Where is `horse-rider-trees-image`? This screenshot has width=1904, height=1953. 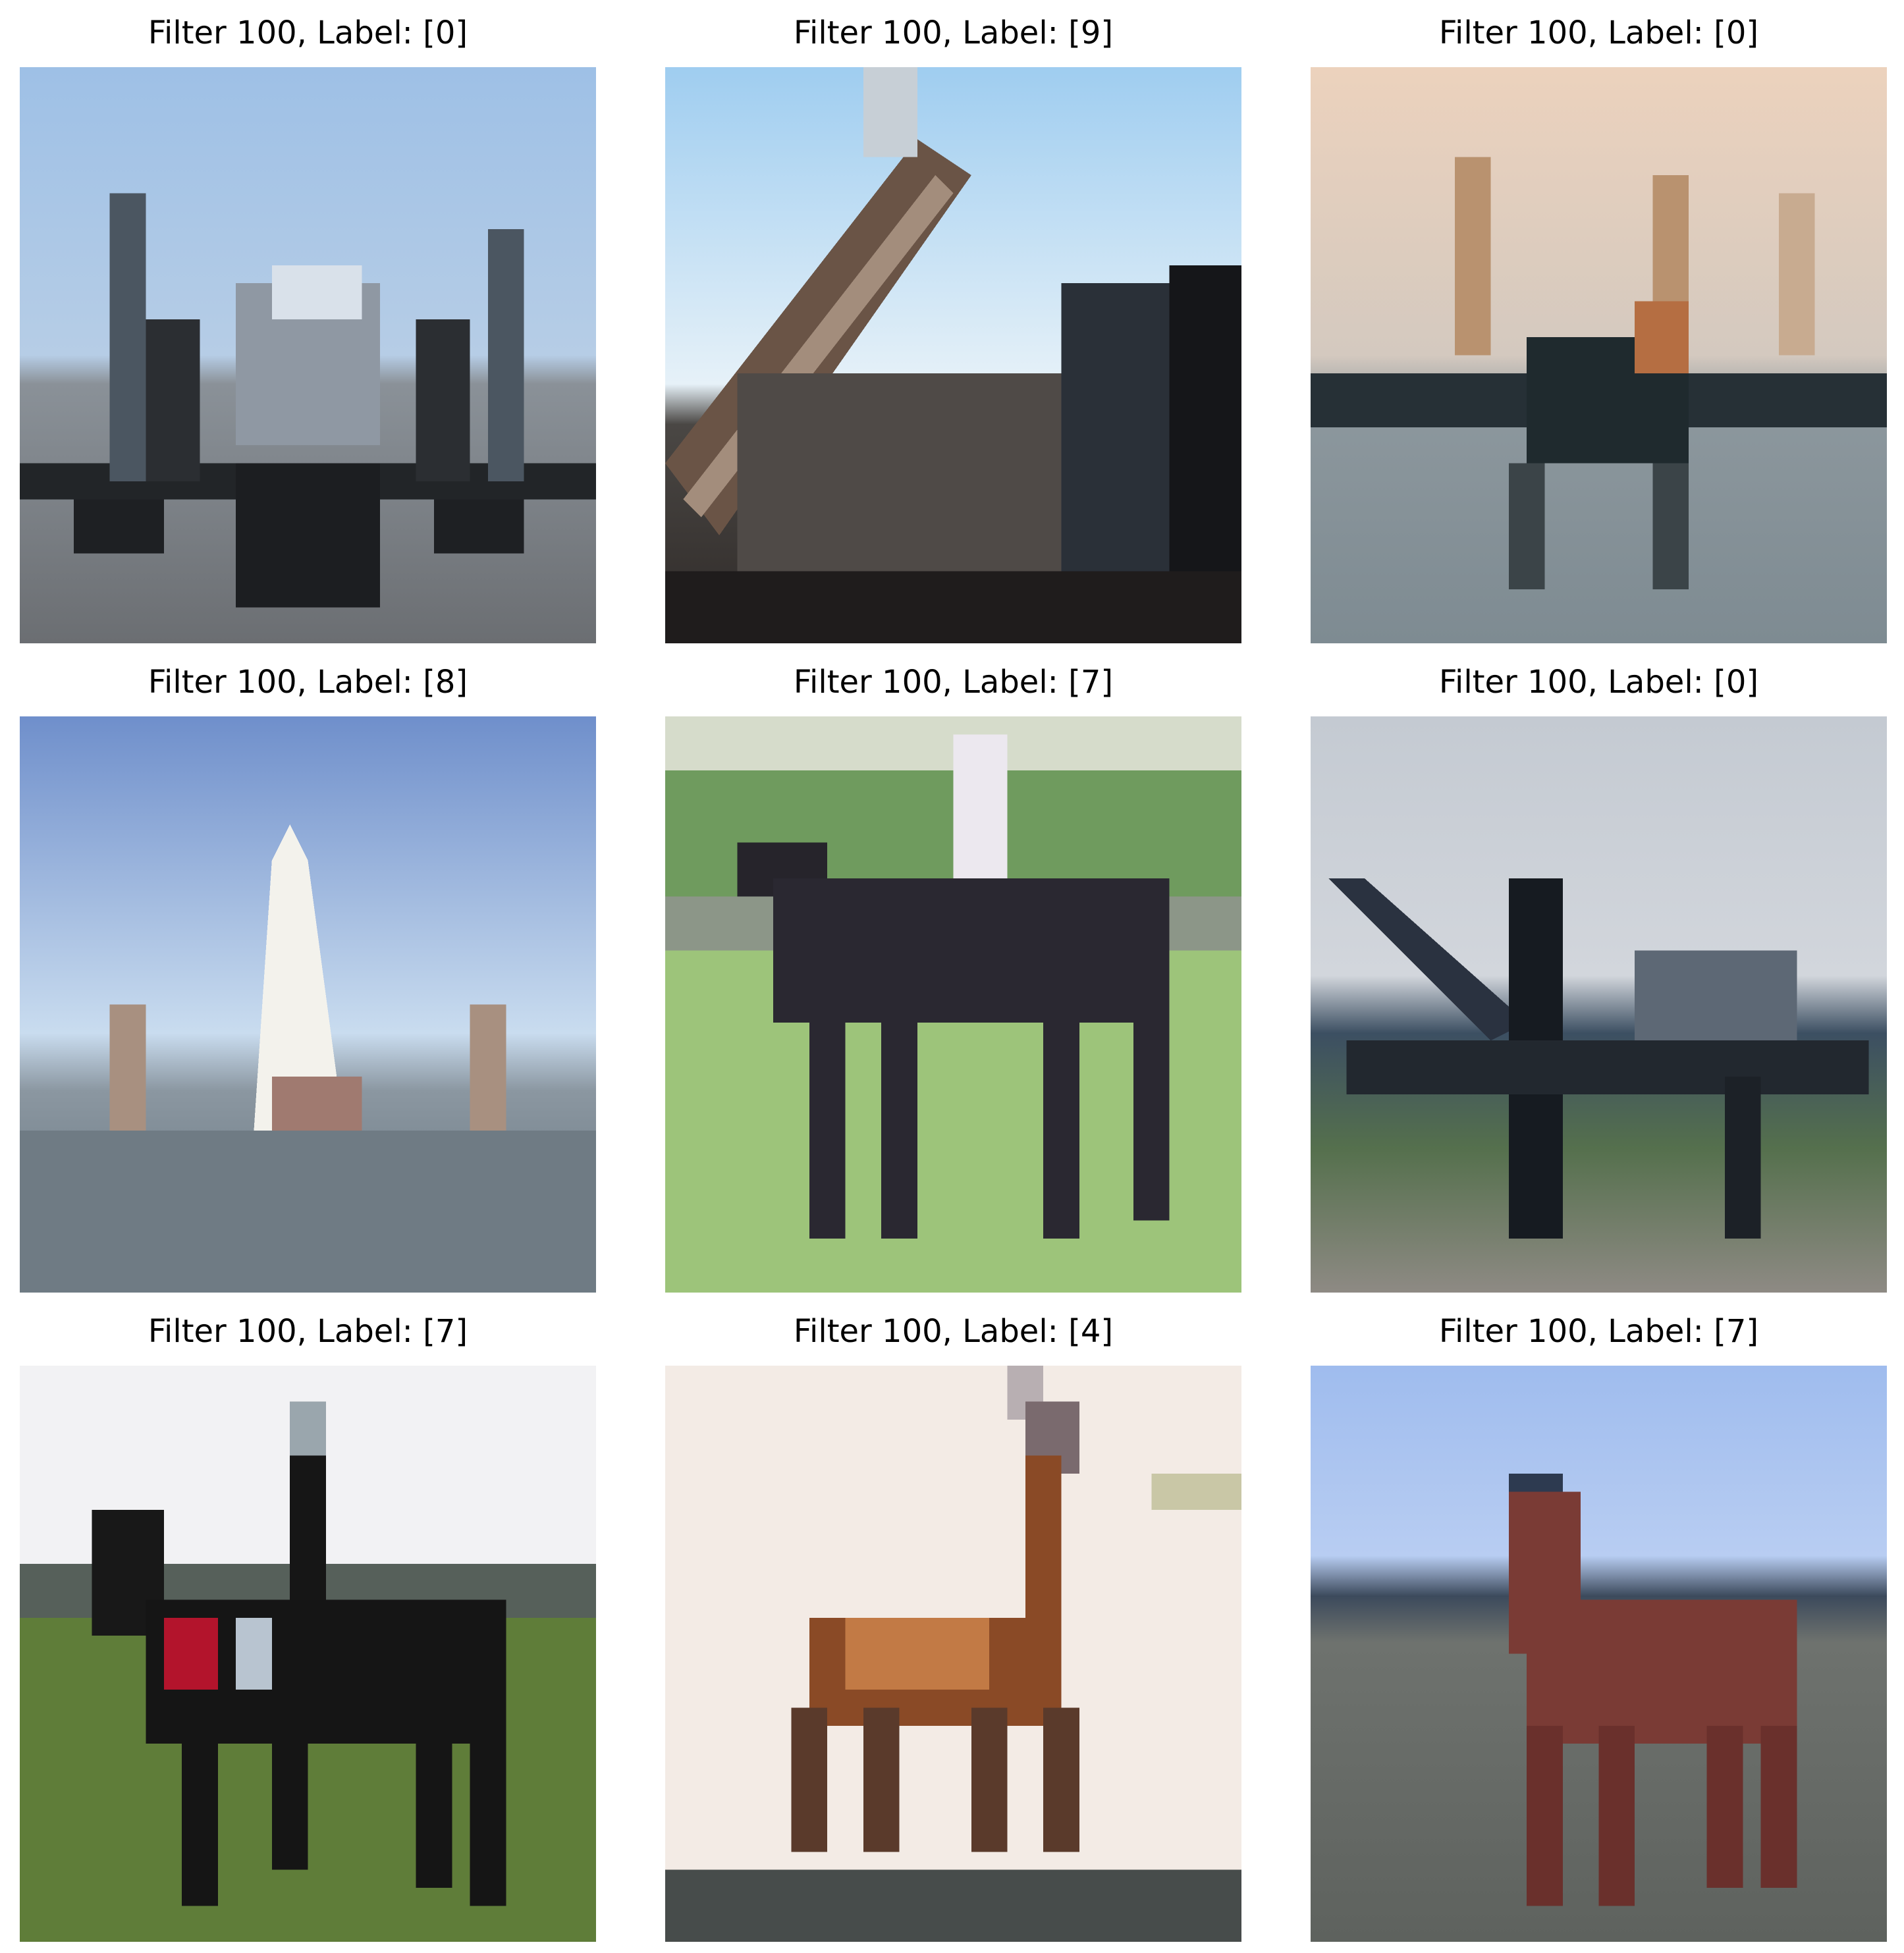
horse-rider-trees-image is located at coordinates (953, 1004).